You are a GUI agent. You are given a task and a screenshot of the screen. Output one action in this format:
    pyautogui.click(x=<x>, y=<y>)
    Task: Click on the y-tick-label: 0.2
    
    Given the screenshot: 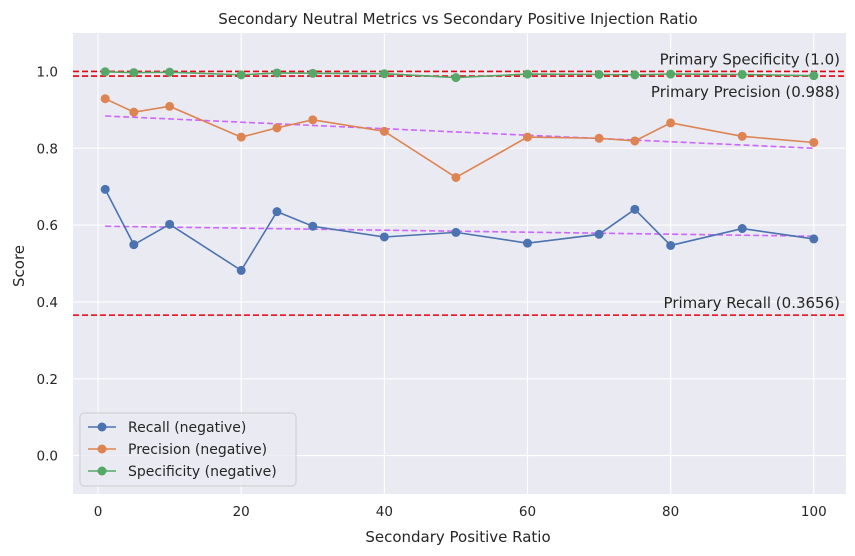 What is the action you would take?
    pyautogui.click(x=47, y=380)
    